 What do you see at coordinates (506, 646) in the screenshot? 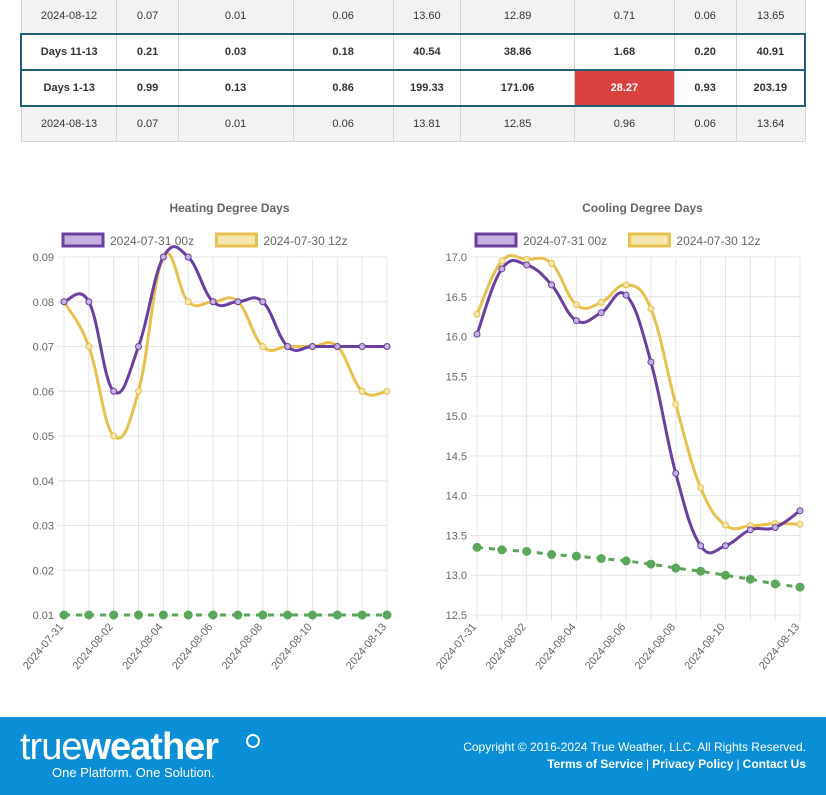
I see `x-tick-label: 2024-08-02` at bounding box center [506, 646].